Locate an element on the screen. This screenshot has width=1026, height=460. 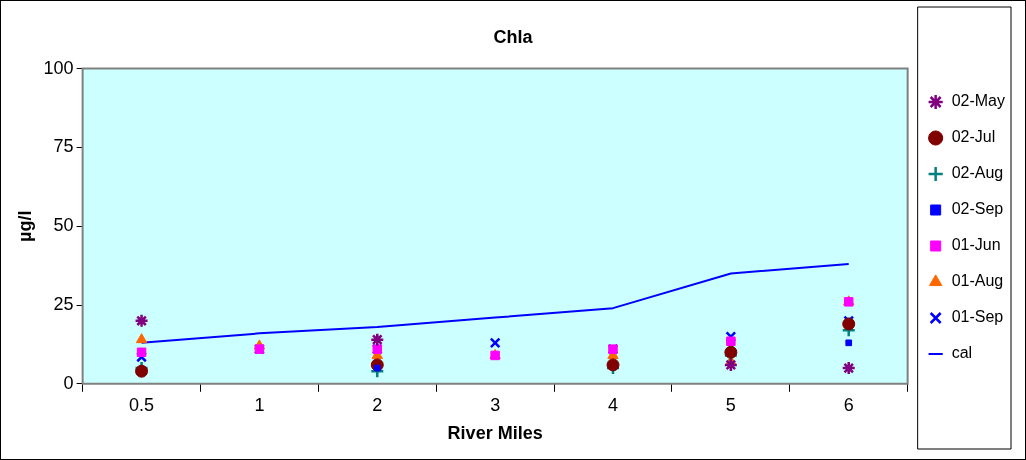
legend-label: 02-Jul is located at coordinates (973, 137).